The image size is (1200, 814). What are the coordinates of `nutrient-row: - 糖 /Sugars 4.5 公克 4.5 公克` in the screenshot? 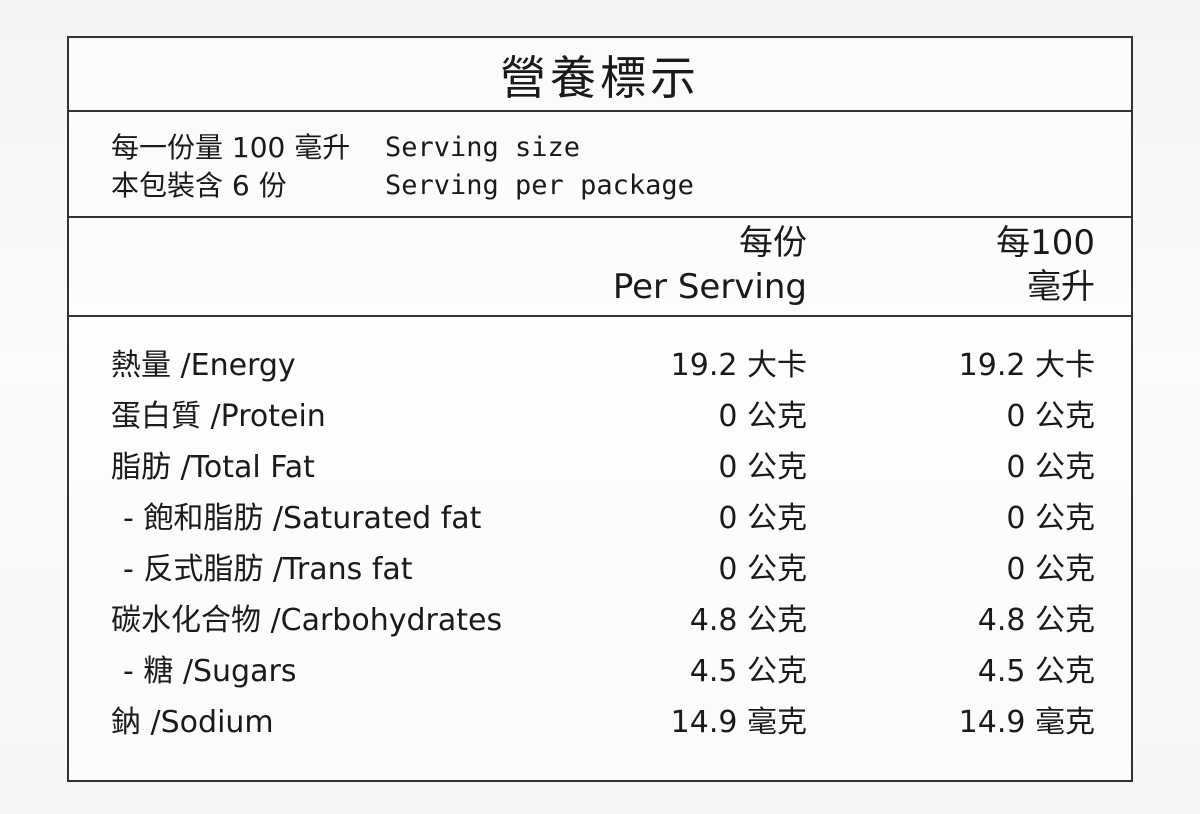 It's located at (600, 672).